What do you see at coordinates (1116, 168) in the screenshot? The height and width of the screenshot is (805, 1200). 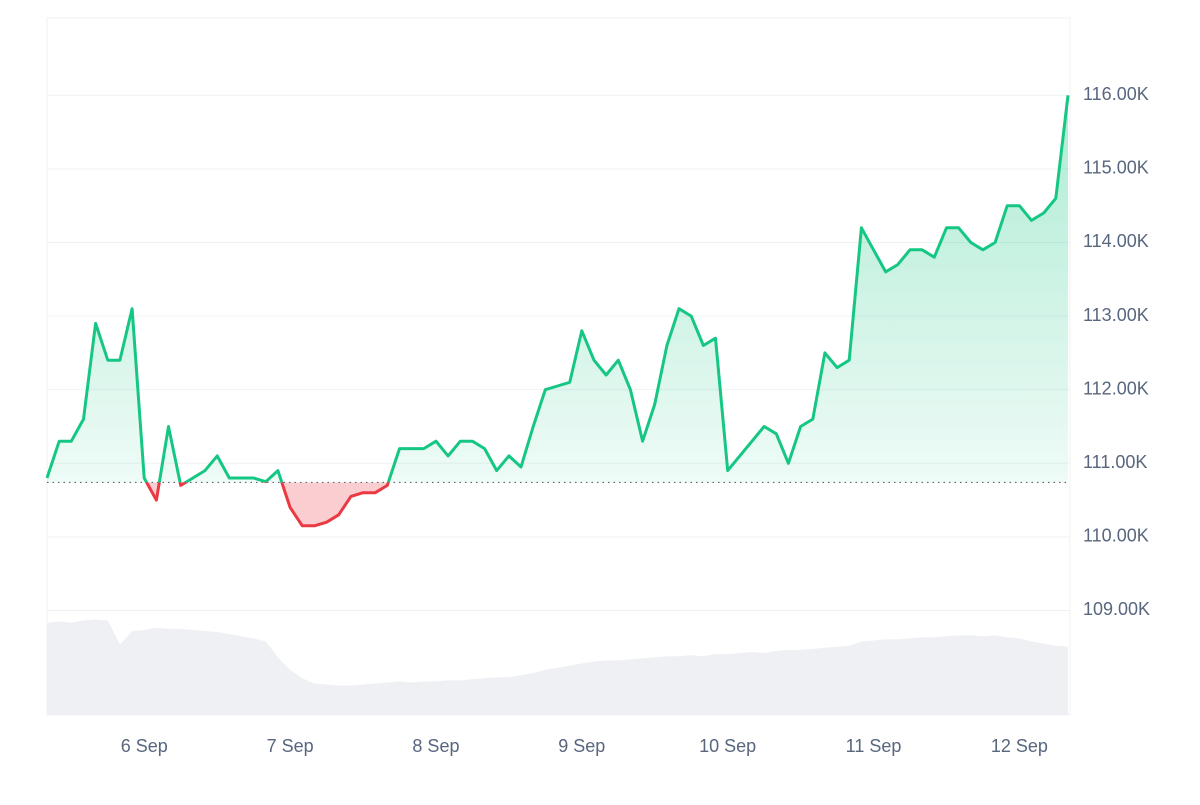 I see `y-tick-label: 115.00K` at bounding box center [1116, 168].